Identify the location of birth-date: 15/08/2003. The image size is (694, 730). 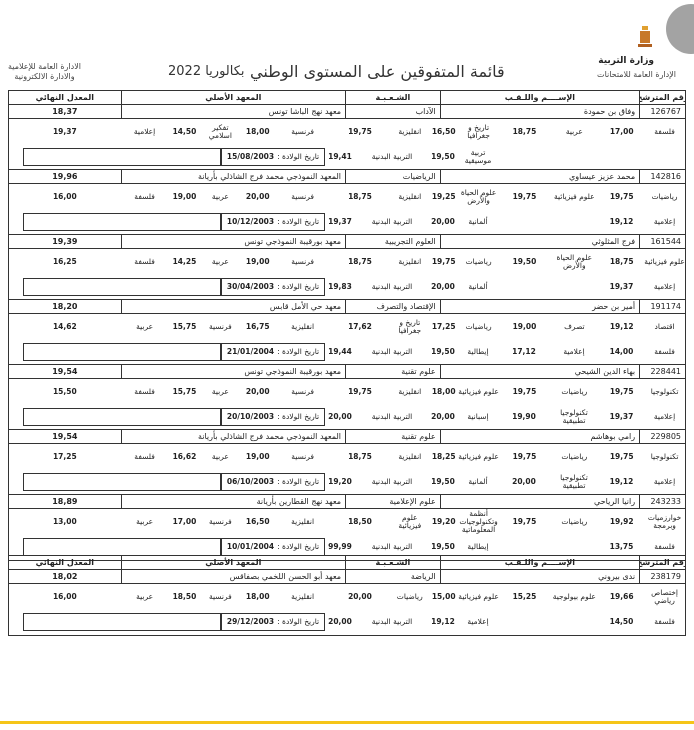
(250, 156).